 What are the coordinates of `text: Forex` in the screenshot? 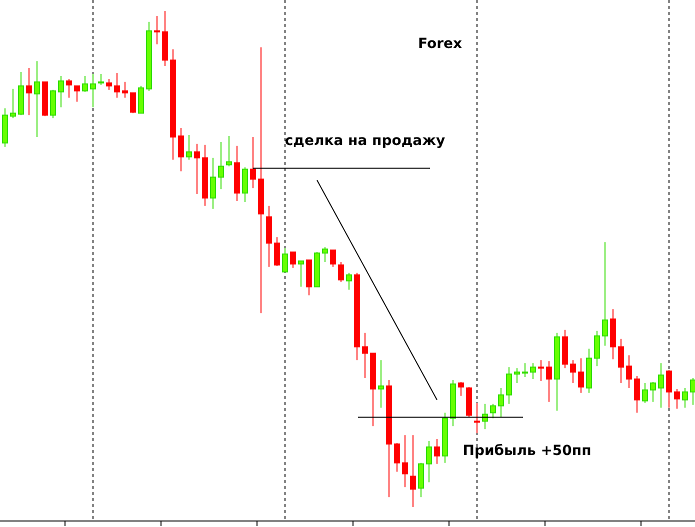 It's located at (440, 44).